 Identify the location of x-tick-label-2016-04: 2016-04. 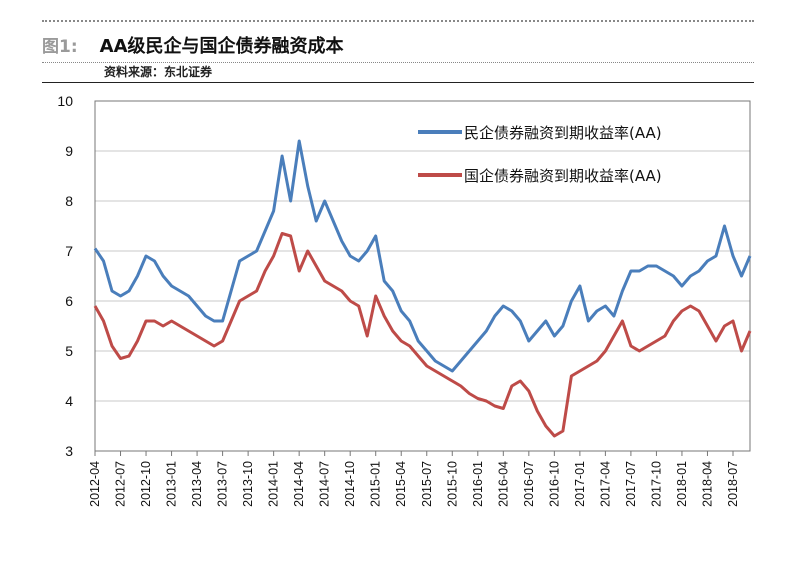
(503, 484).